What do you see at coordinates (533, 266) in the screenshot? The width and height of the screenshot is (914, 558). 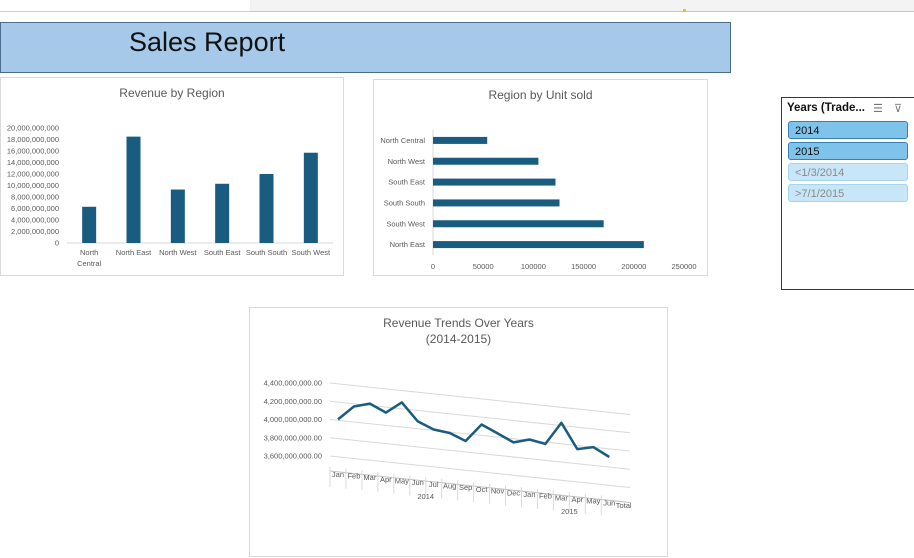 I see `x-tick-label: 100000` at bounding box center [533, 266].